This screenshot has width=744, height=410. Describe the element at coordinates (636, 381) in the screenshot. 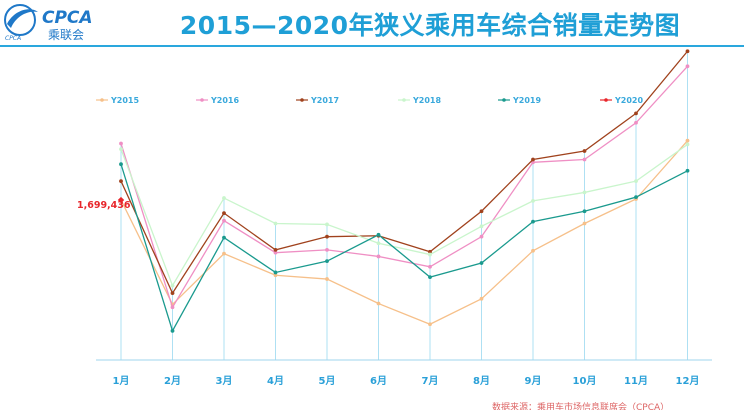

I see `x-tick-label: 11月` at that location.